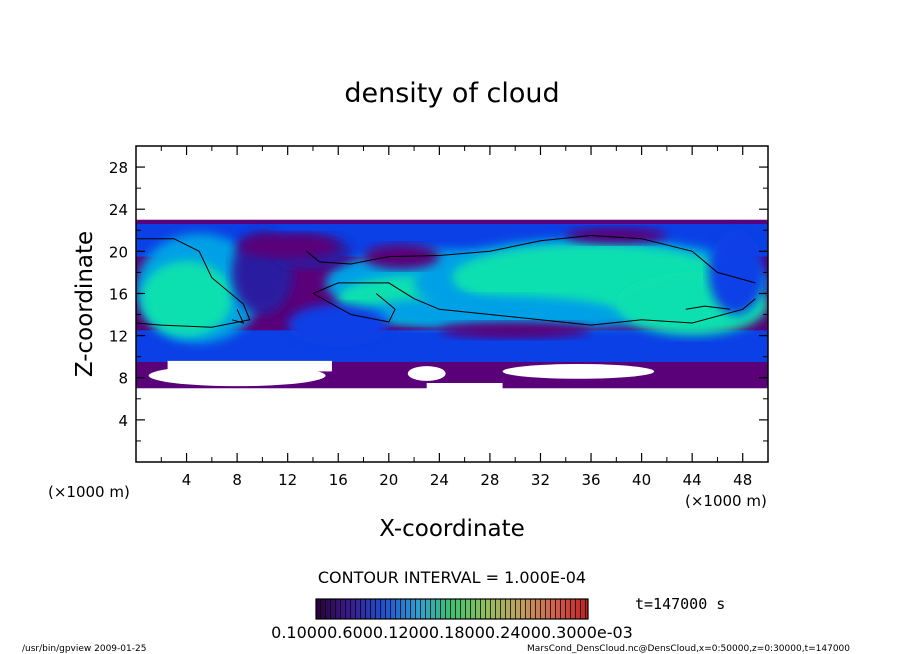  Describe the element at coordinates (338, 480) in the screenshot. I see `x-tick-label: 16` at that location.